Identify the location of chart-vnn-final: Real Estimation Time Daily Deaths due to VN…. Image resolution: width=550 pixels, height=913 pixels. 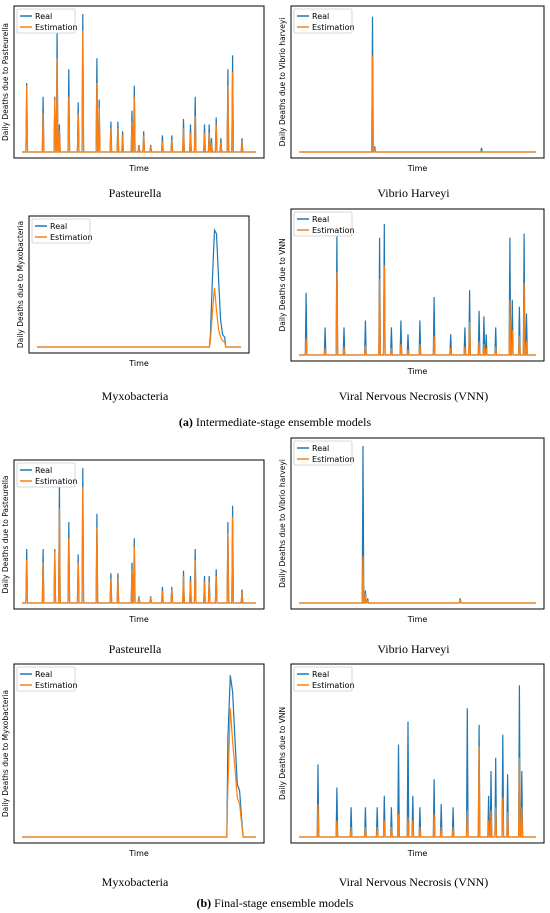
(413, 762).